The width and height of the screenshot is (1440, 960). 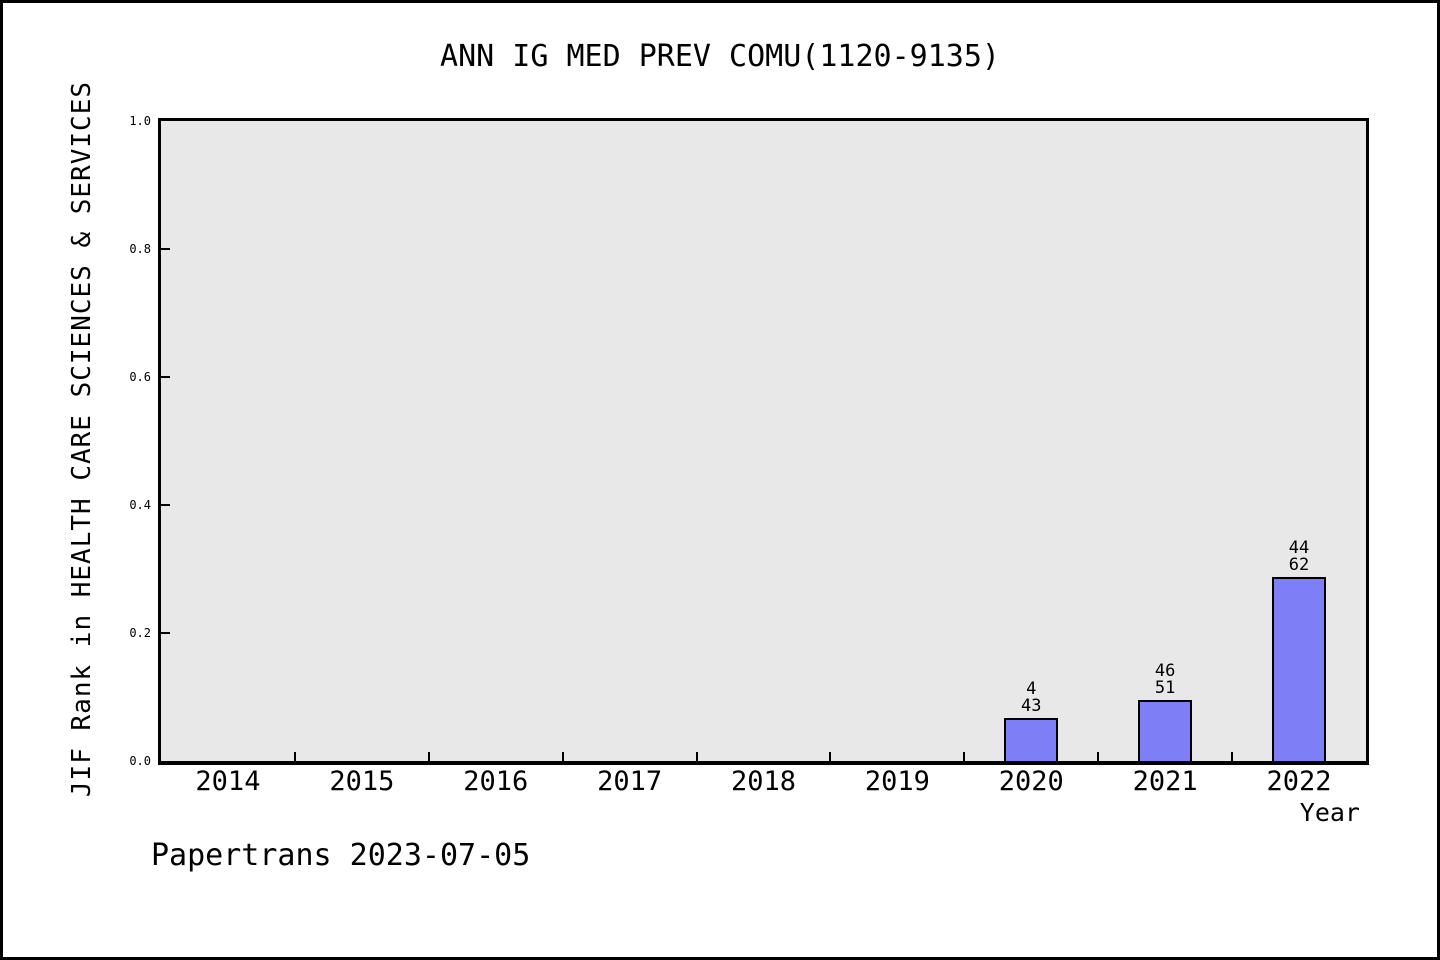 What do you see at coordinates (1031, 781) in the screenshot?
I see `x-tick-label-2020: 2020` at bounding box center [1031, 781].